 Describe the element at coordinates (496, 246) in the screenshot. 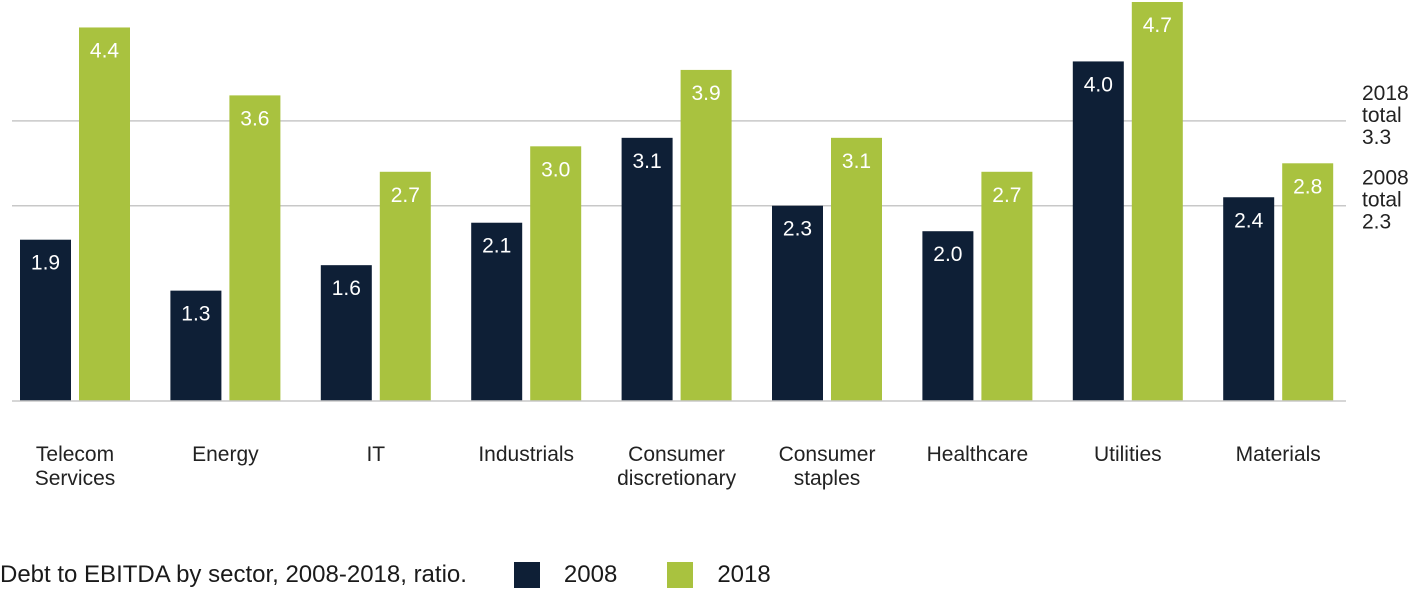

I see `data-label-2008-3: 2.1` at that location.